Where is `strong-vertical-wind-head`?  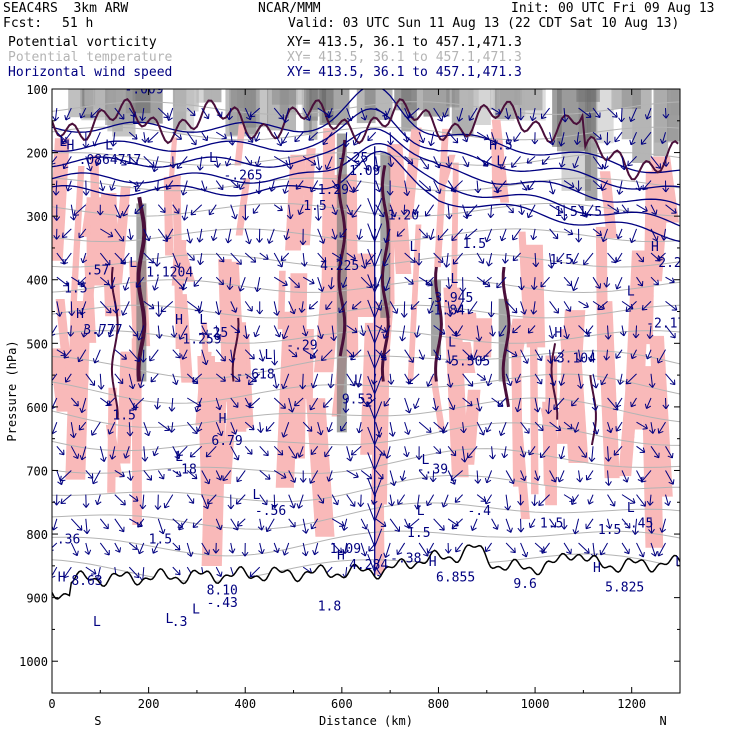
strong-vertical-wind-head is located at coordinates (371, 309).